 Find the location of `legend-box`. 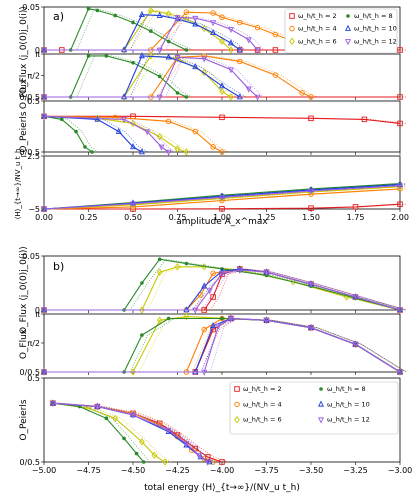

legend-box is located at coordinates (314, 408).